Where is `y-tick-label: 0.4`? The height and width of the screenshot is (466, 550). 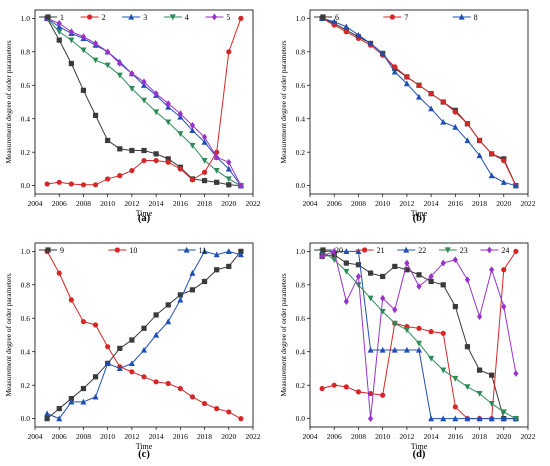 y-tick-label: 0.4 is located at coordinates (26, 351).